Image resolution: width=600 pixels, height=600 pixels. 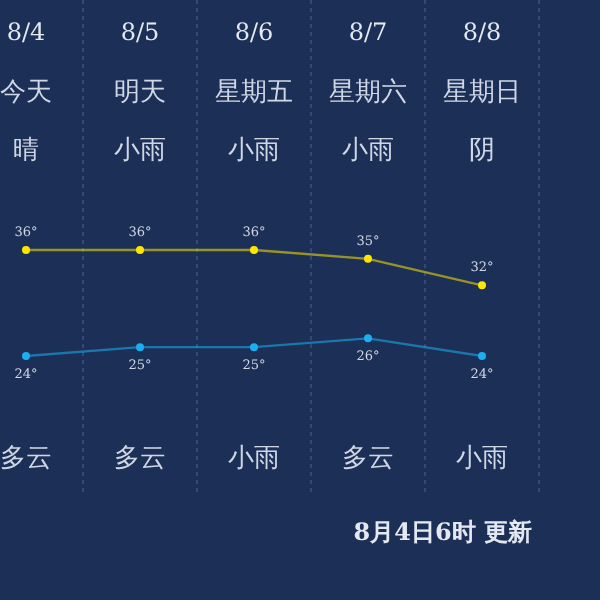 I want to click on x-tick-label: 8/8, so click(x=482, y=32).